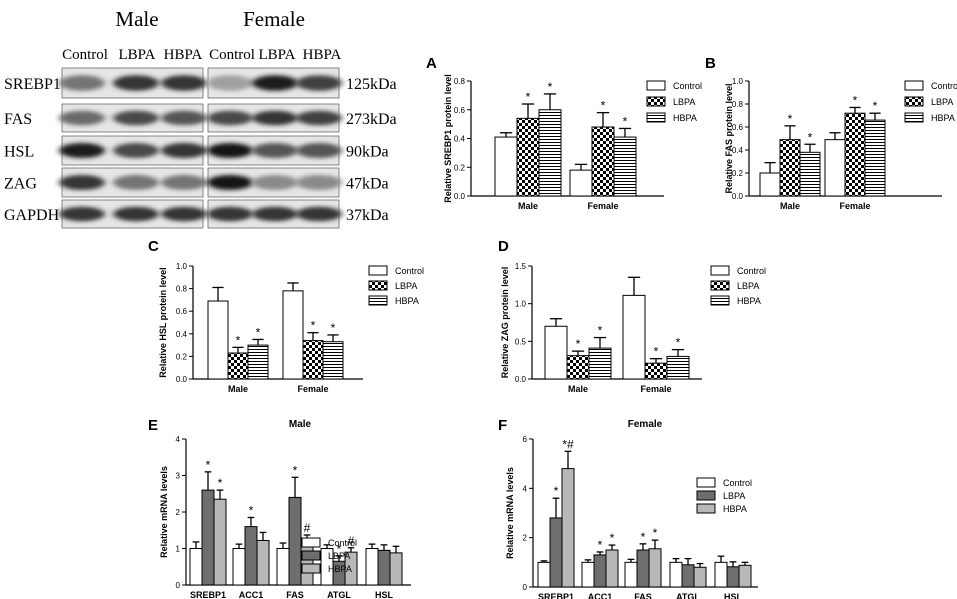  What do you see at coordinates (384, 594) in the screenshot?
I see `x-category-label: HSL` at bounding box center [384, 594].